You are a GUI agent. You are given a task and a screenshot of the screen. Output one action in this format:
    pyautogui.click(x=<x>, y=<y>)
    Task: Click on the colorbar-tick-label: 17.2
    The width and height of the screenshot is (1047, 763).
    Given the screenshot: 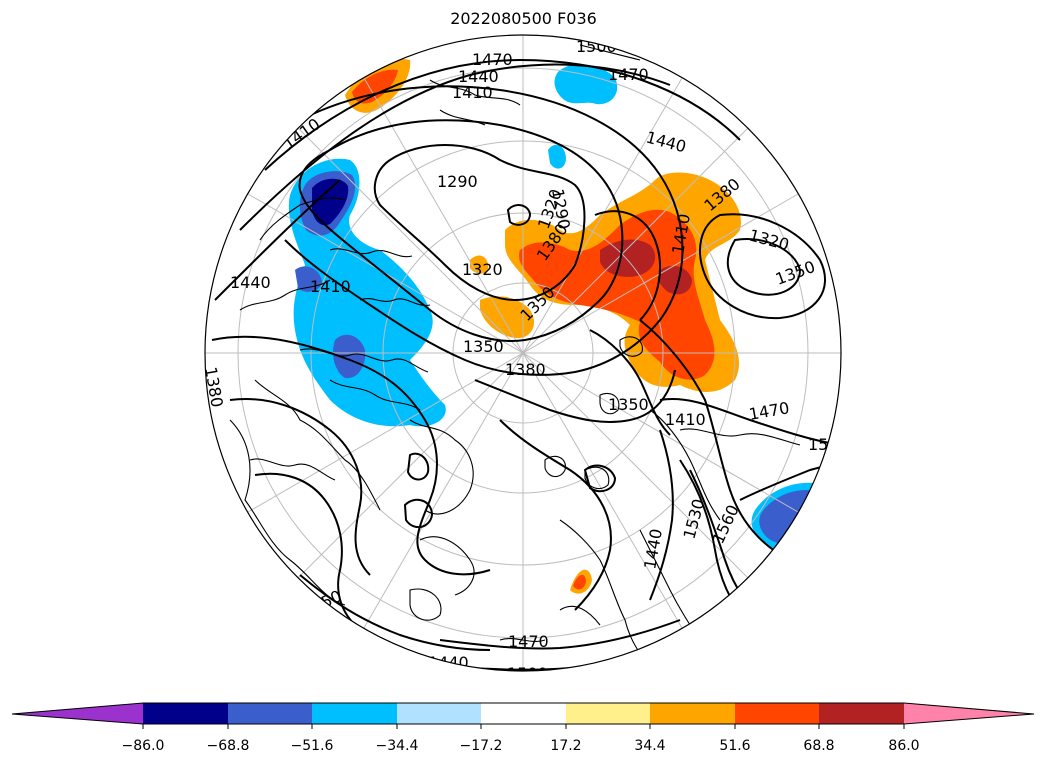 What is the action you would take?
    pyautogui.click(x=565, y=746)
    